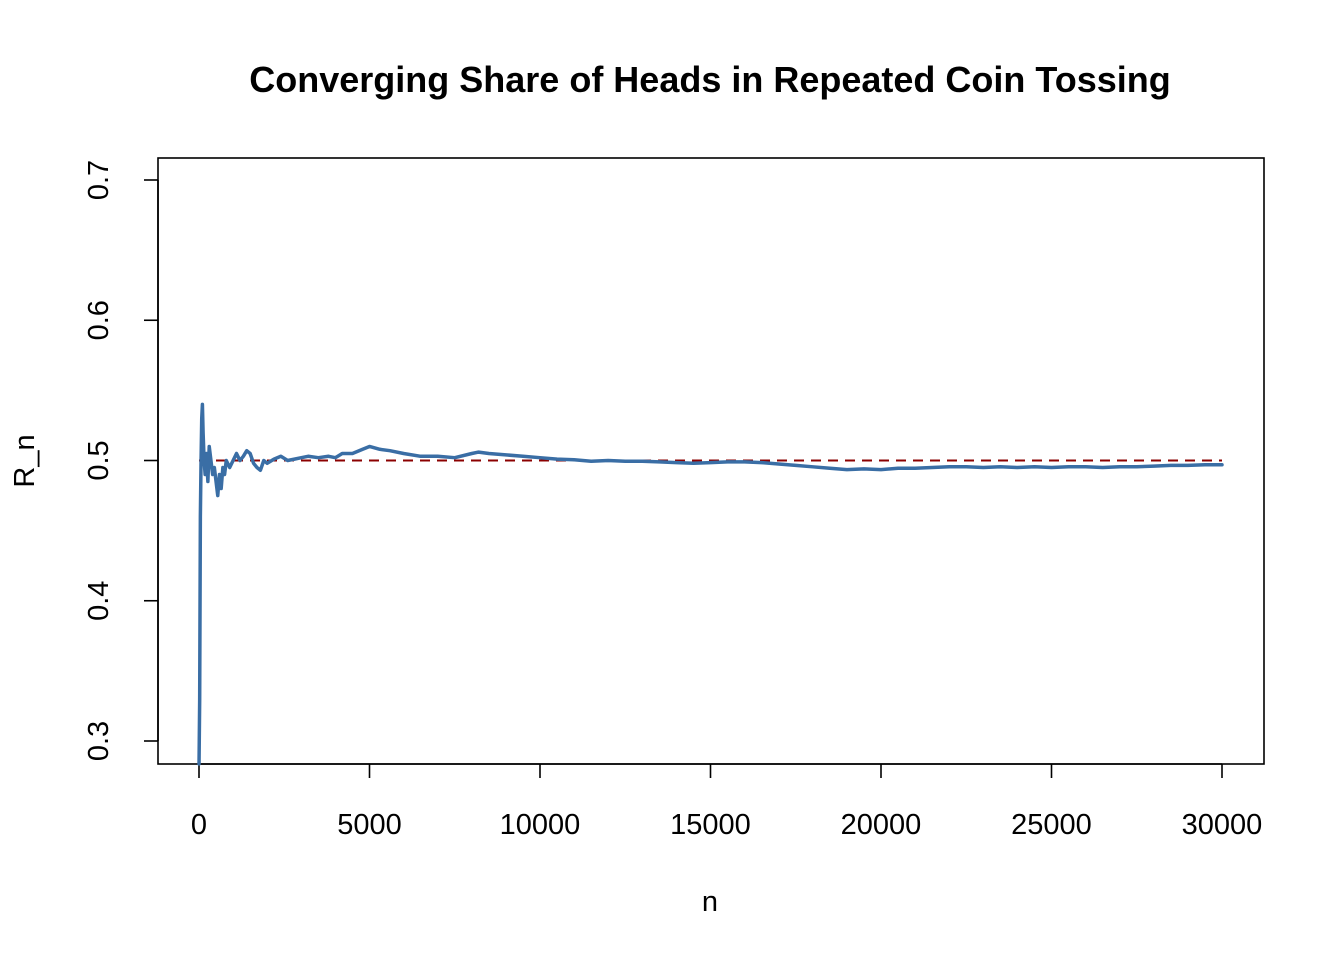 The image size is (1344, 960). What do you see at coordinates (99, 320) in the screenshot?
I see `y-tick-label: 0.6` at bounding box center [99, 320].